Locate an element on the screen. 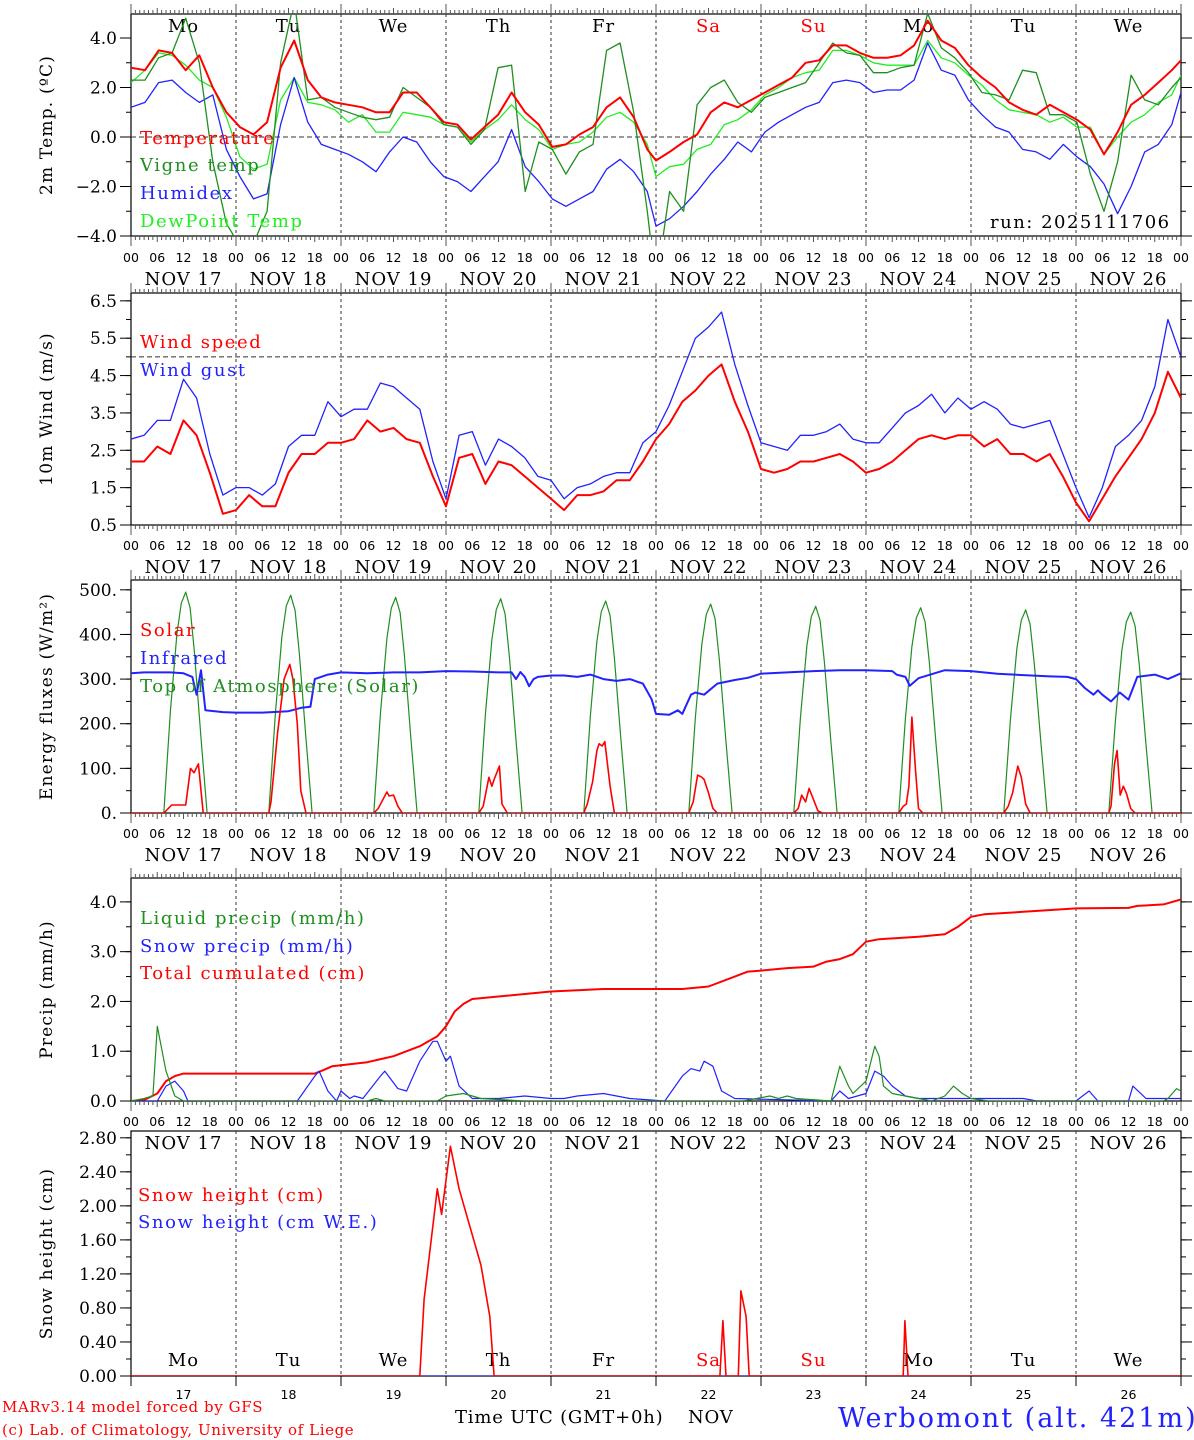 The width and height of the screenshot is (1194, 1440). legend-entry: Solar is located at coordinates (168, 630).